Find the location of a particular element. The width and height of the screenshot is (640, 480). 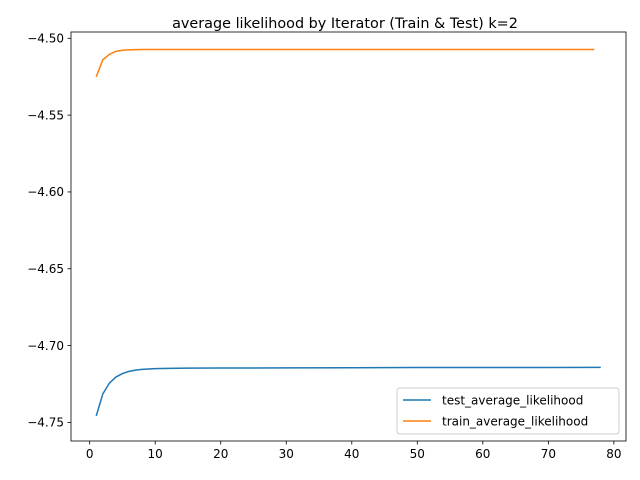

x-tick-label: 20 is located at coordinates (220, 454).